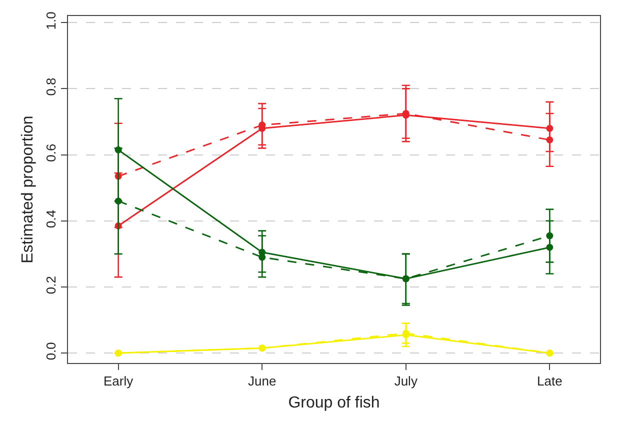  I want to click on y-tick-label: 0.4, so click(51, 219).